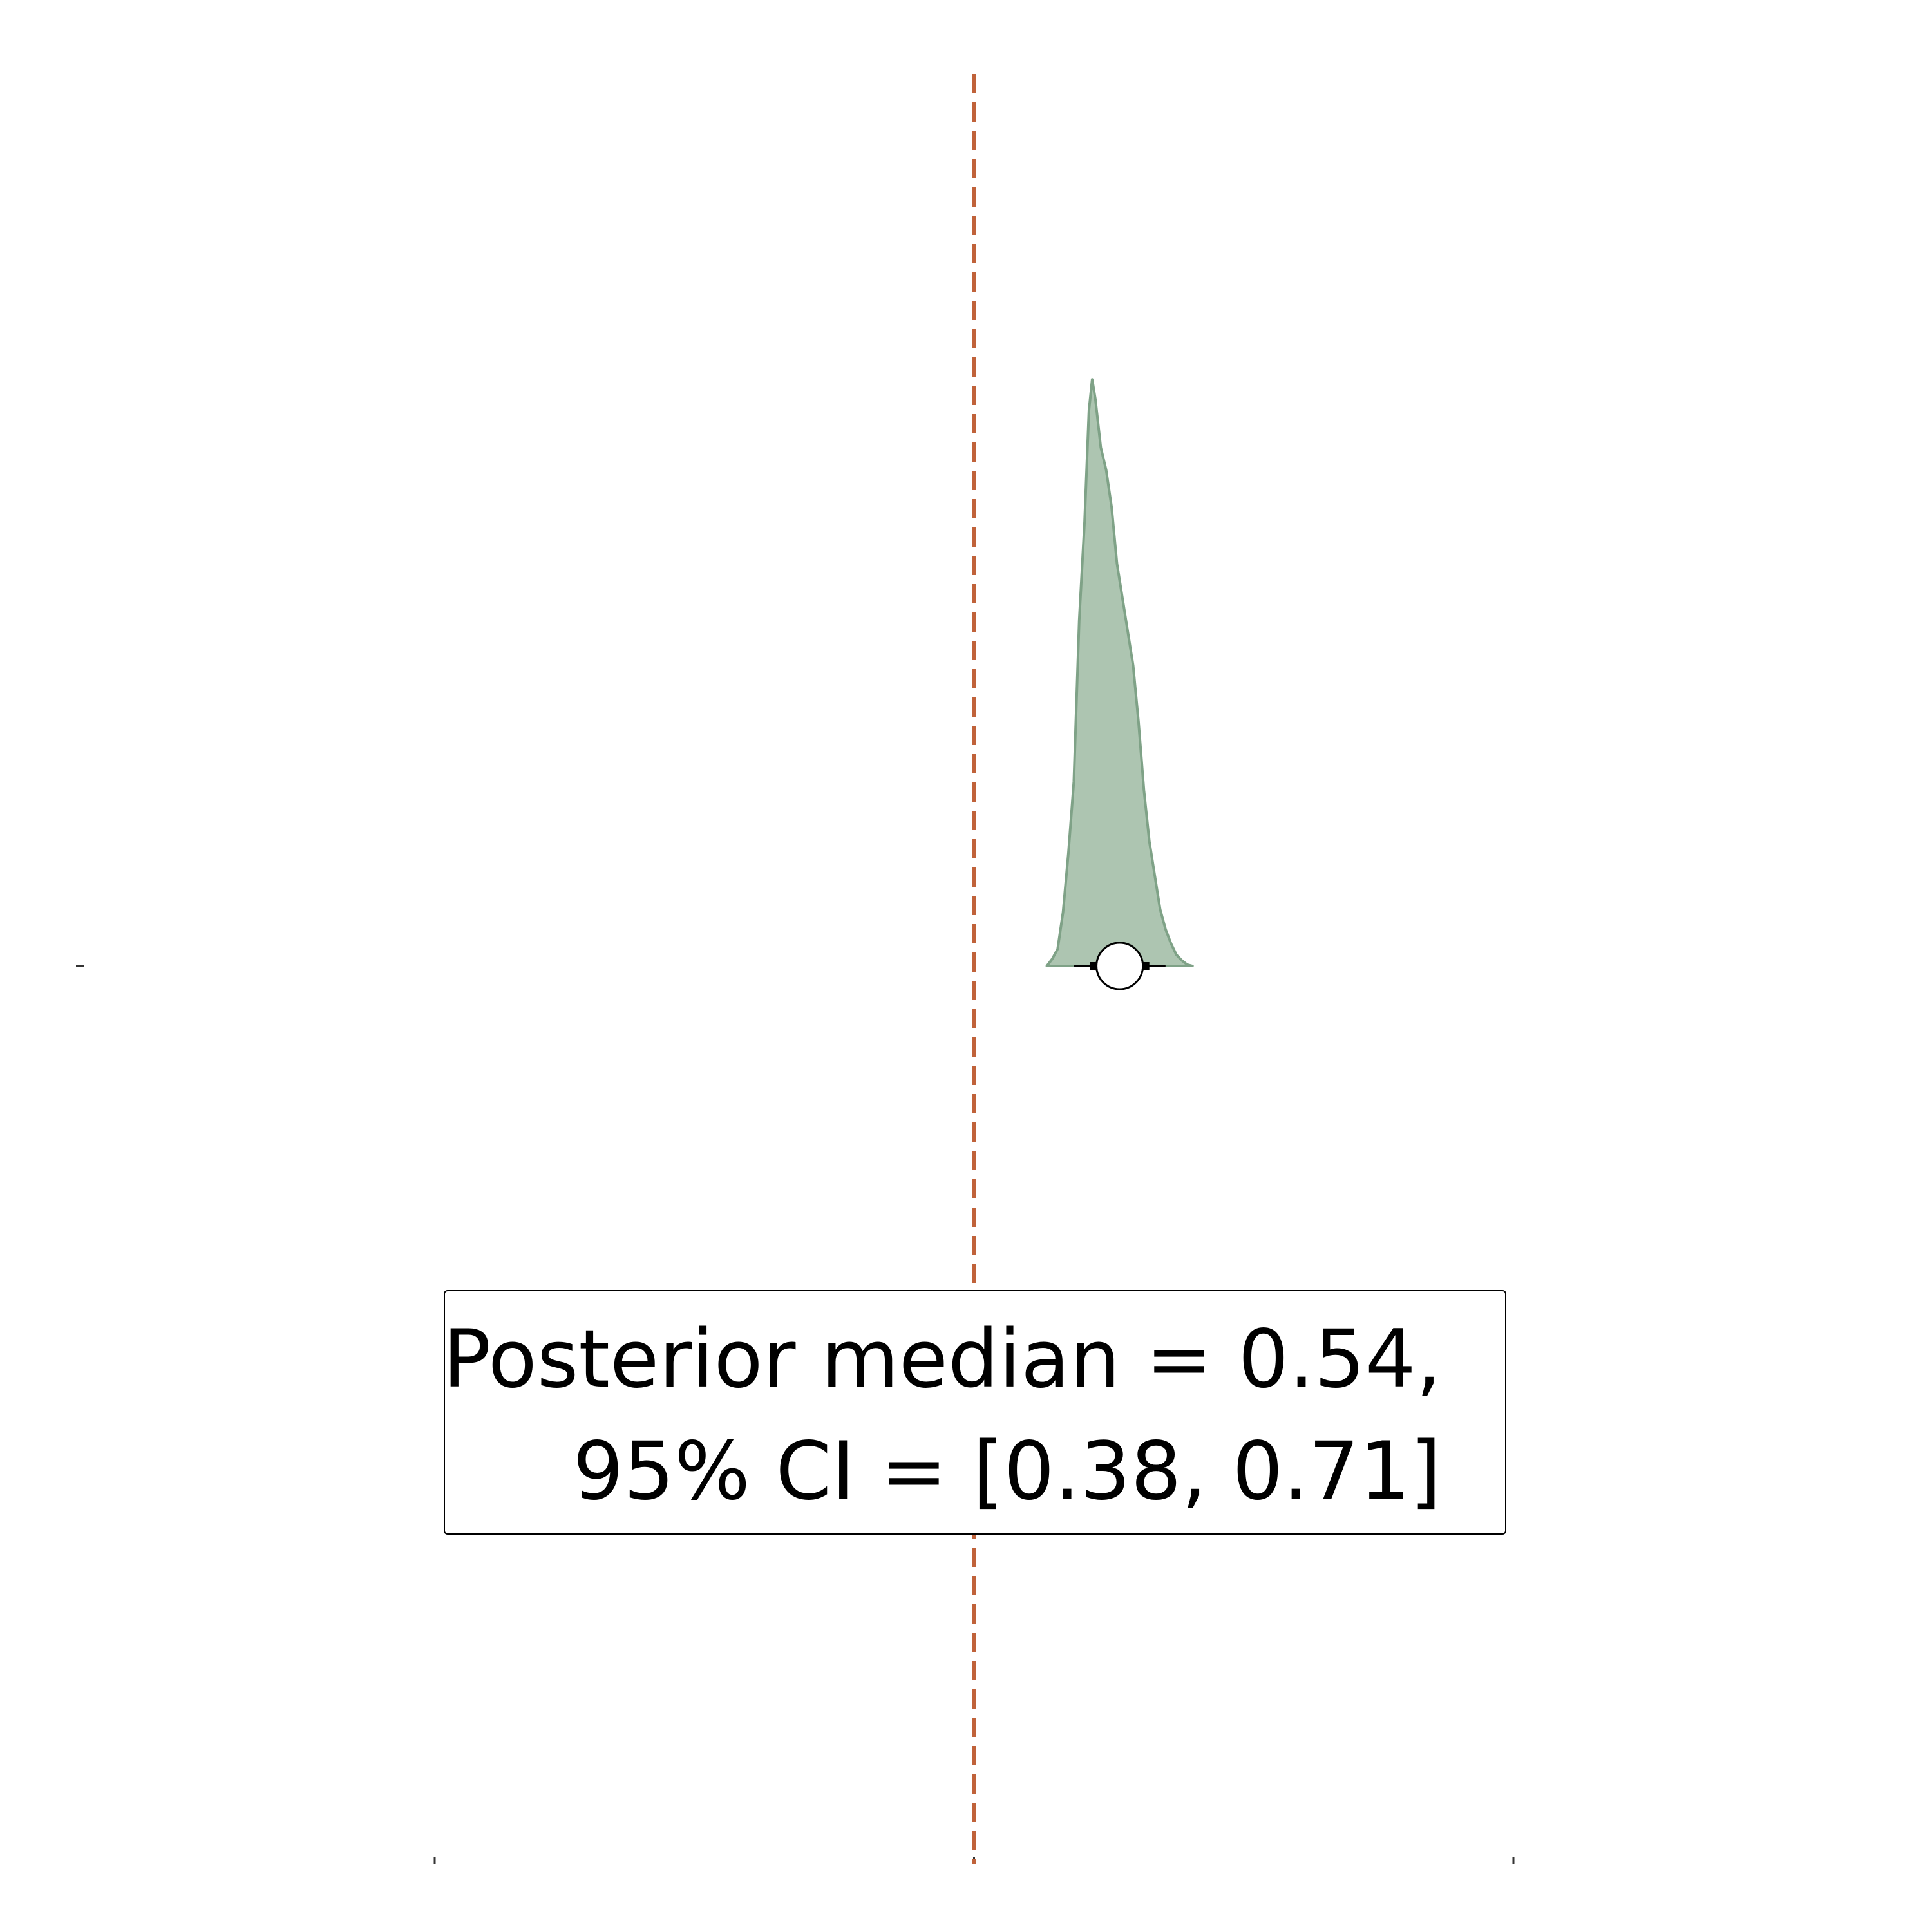  I want to click on distribution-group, so click(1119, 673).